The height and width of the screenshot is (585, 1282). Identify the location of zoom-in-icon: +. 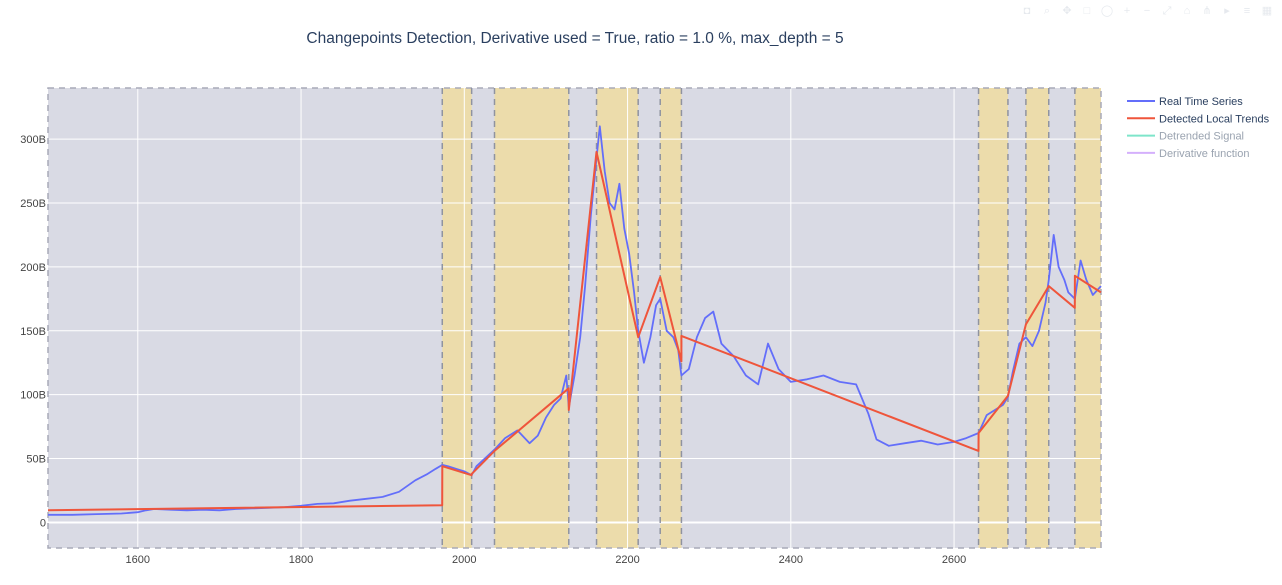
(1127, 11).